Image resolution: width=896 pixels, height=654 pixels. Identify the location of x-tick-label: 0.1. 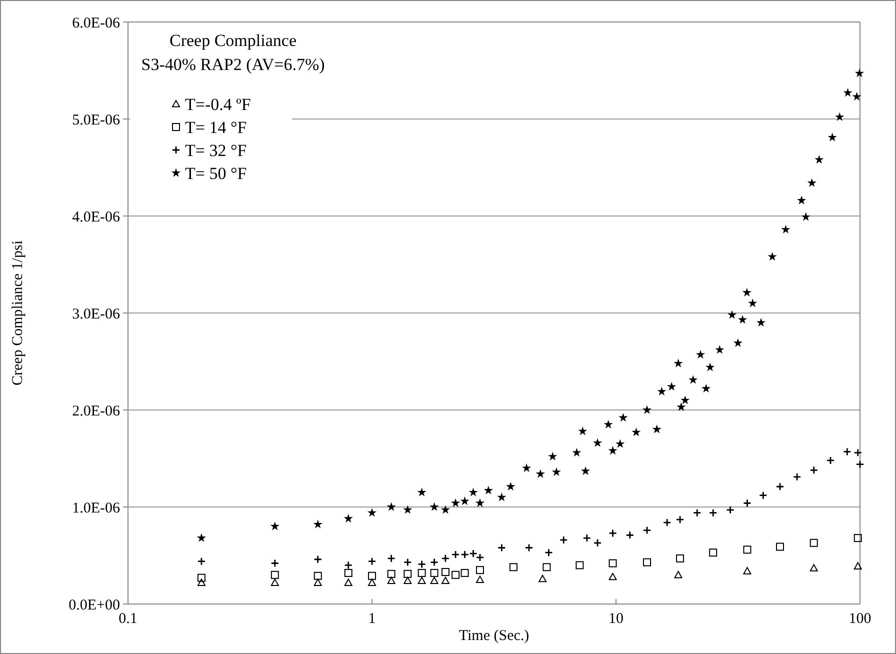
(128, 619).